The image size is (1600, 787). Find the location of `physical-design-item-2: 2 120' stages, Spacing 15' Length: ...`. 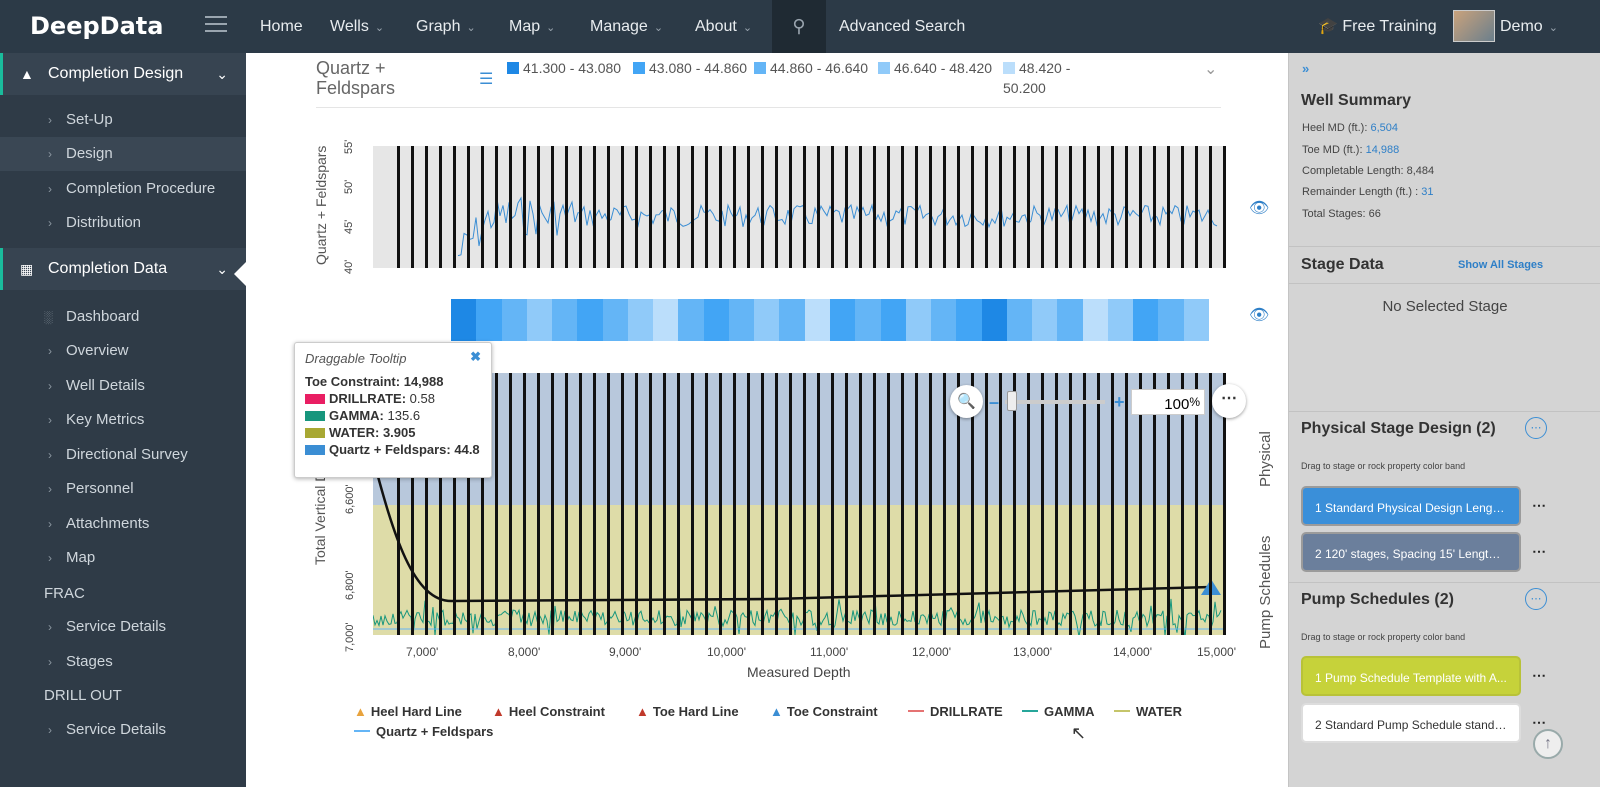

physical-design-item-2: 2 120' stages, Spacing 15' Length: ... is located at coordinates (1411, 552).